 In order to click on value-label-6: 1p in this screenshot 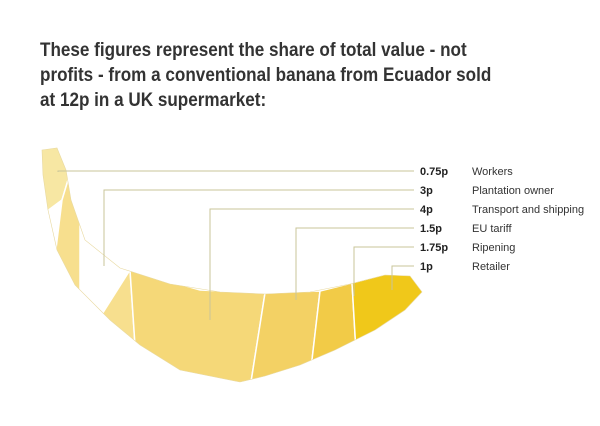, I will do `click(426, 267)`.